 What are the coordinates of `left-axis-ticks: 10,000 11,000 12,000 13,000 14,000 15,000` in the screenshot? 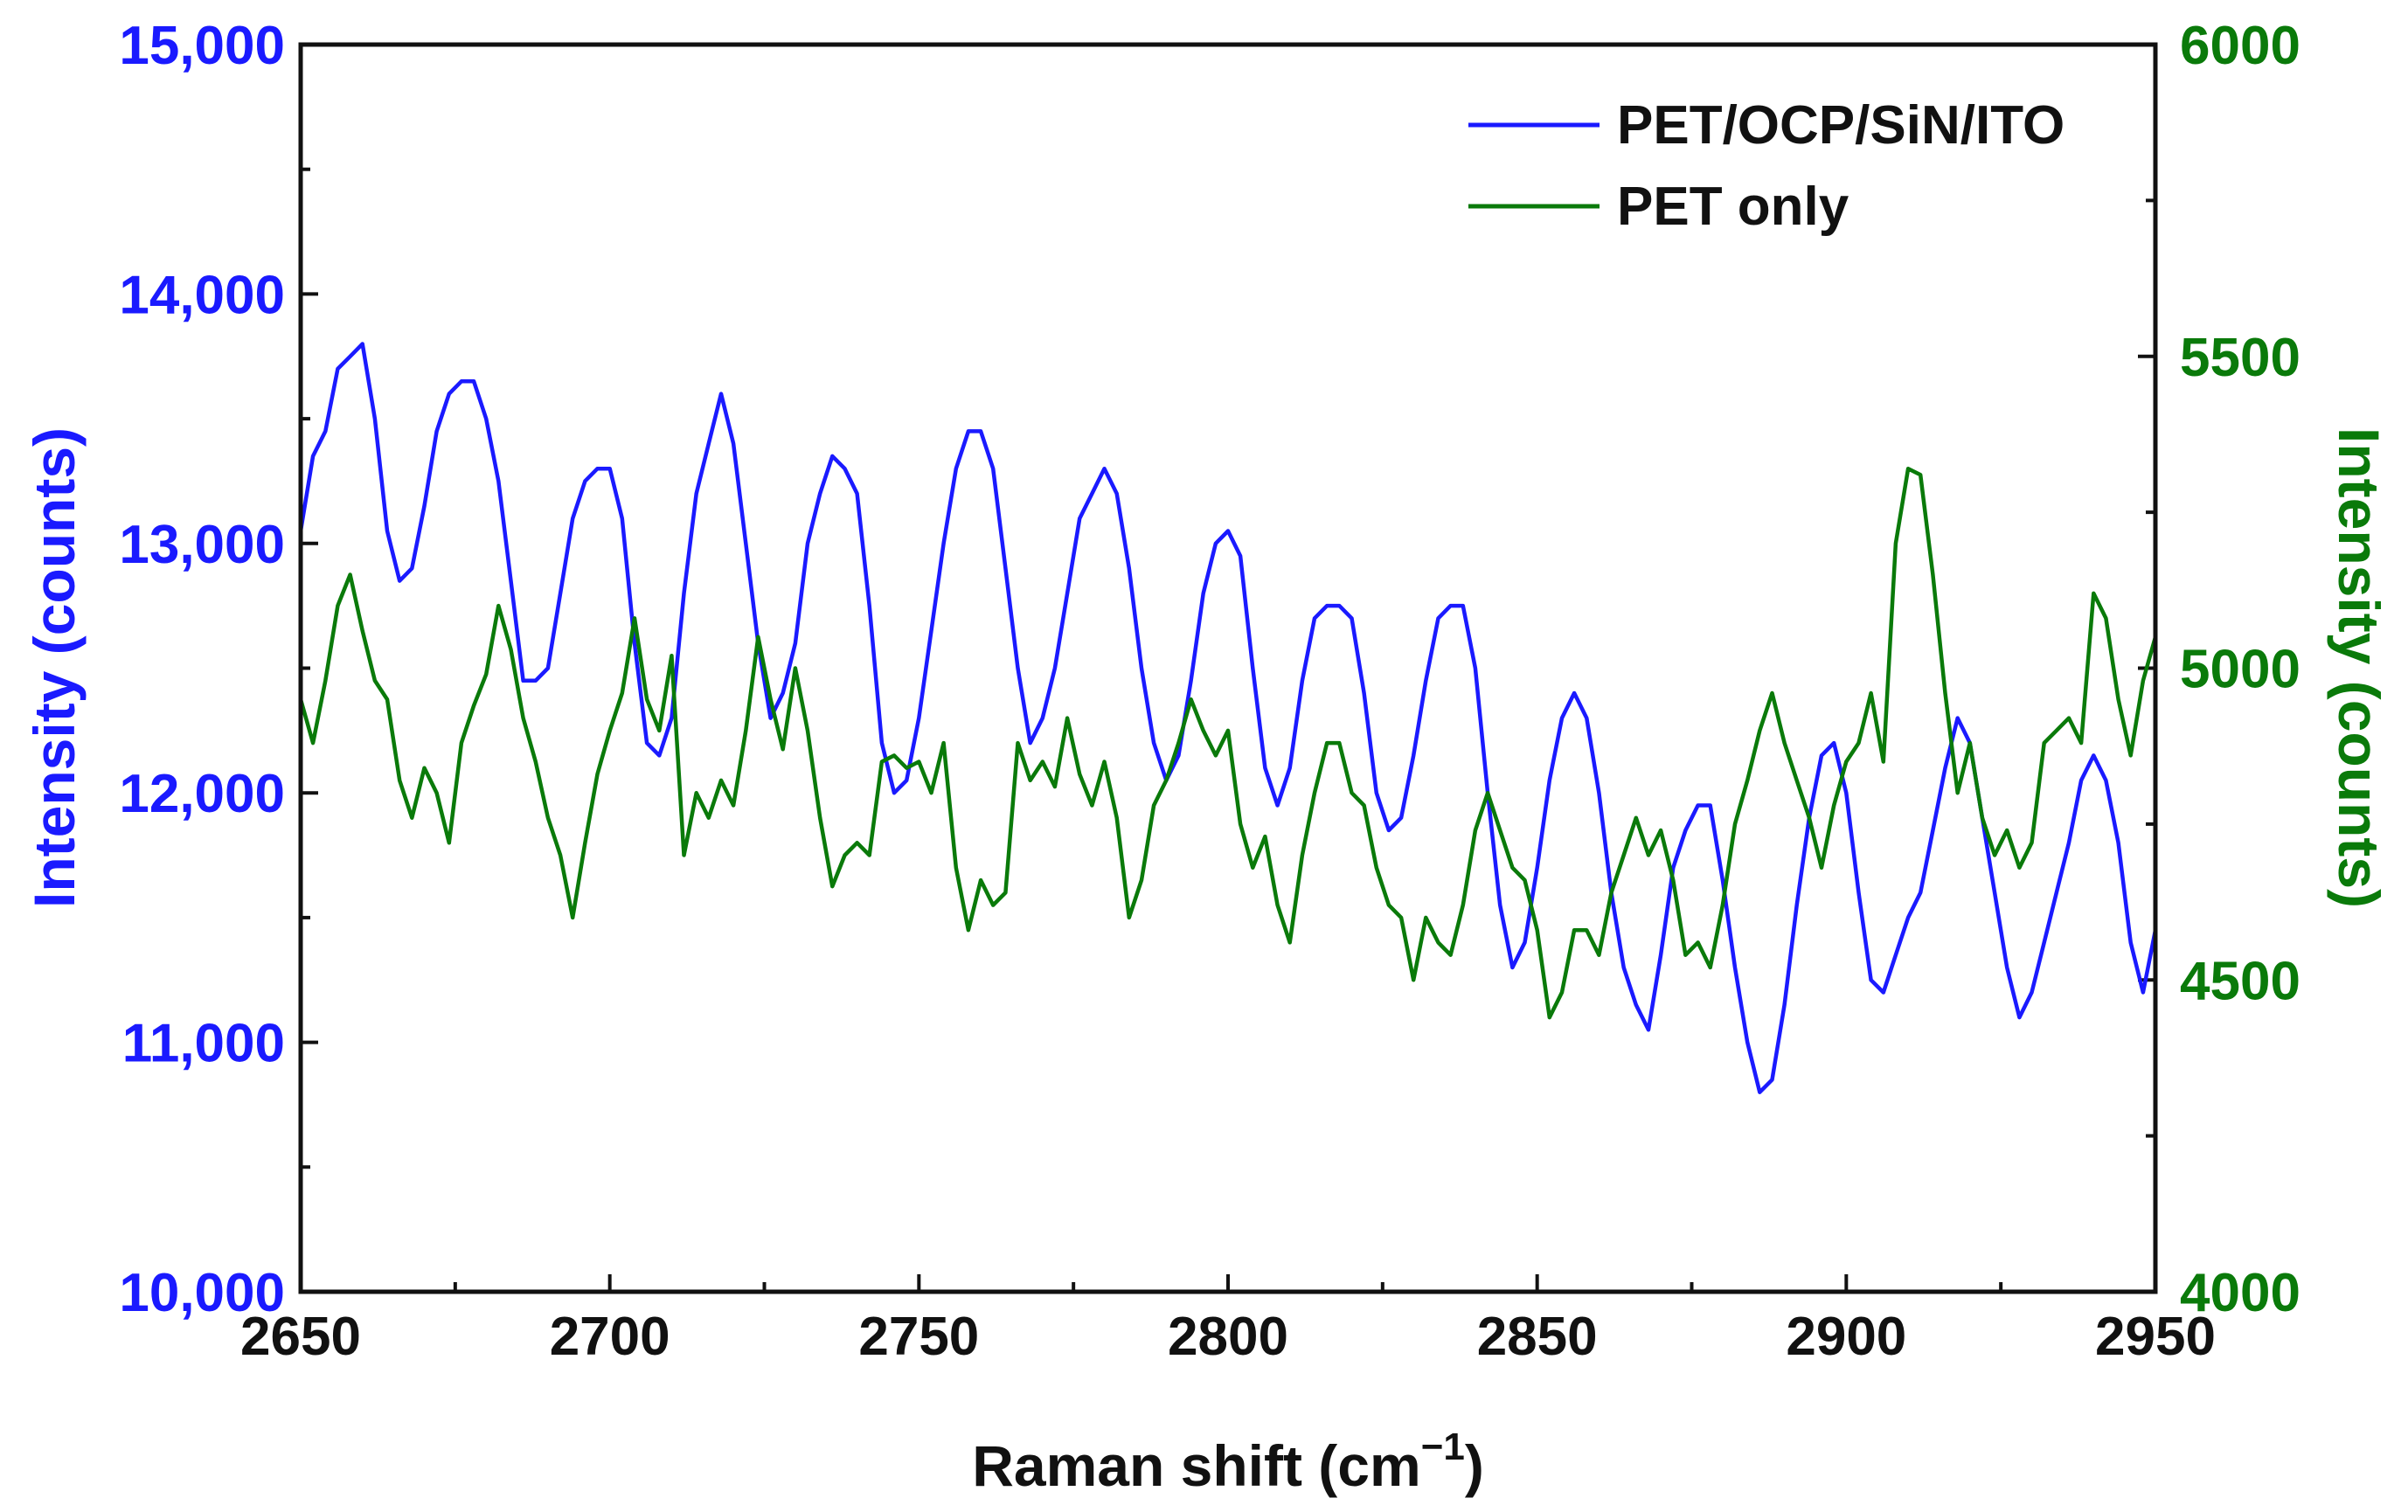 It's located at (218, 669).